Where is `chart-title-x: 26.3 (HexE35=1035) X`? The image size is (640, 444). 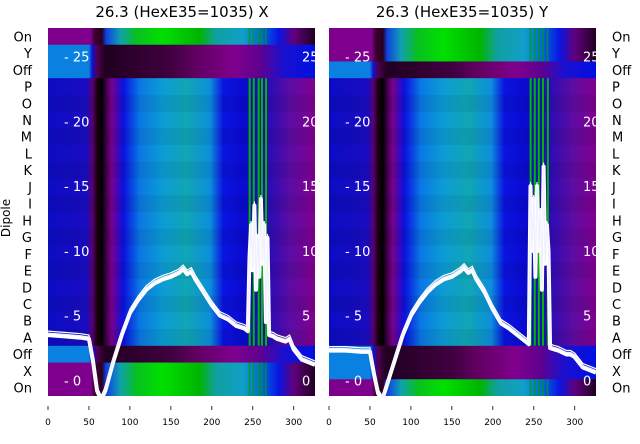 chart-title-x: 26.3 (HexE35=1035) X is located at coordinates (181, 12).